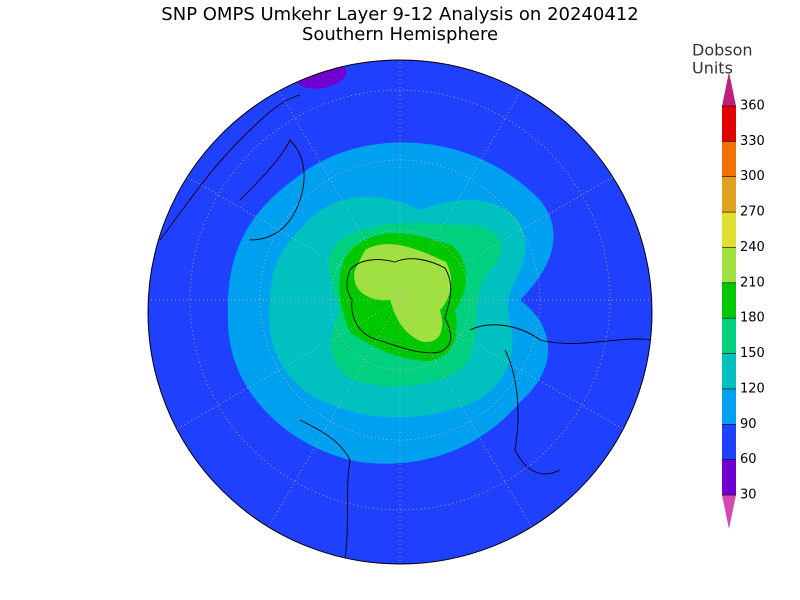 This screenshot has height=600, width=800. Describe the element at coordinates (752, 106) in the screenshot. I see `colorbar-tick-label: 360` at that location.